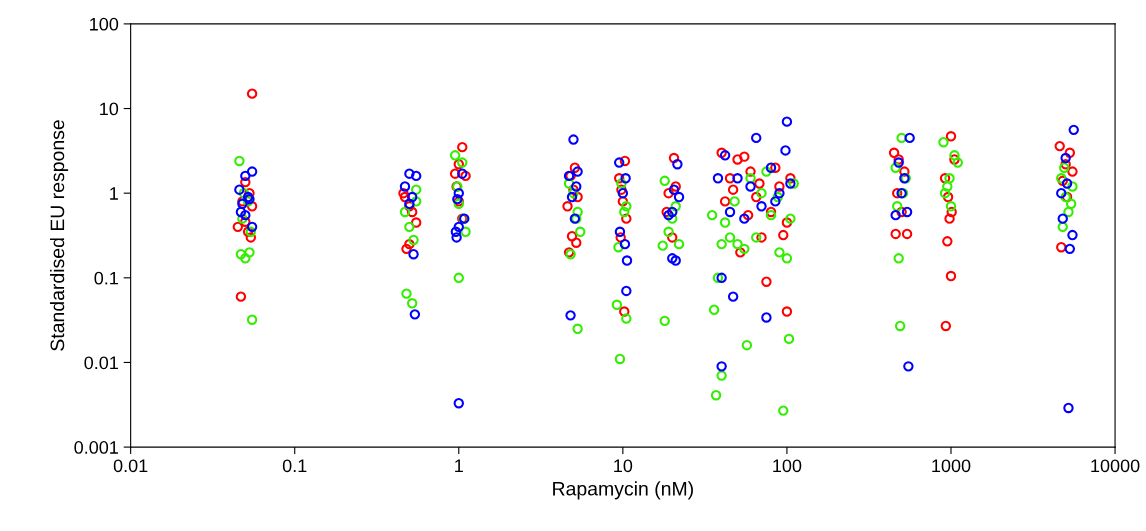  Describe the element at coordinates (294, 466) in the screenshot. I see `x-tick-label: 0.1` at that location.